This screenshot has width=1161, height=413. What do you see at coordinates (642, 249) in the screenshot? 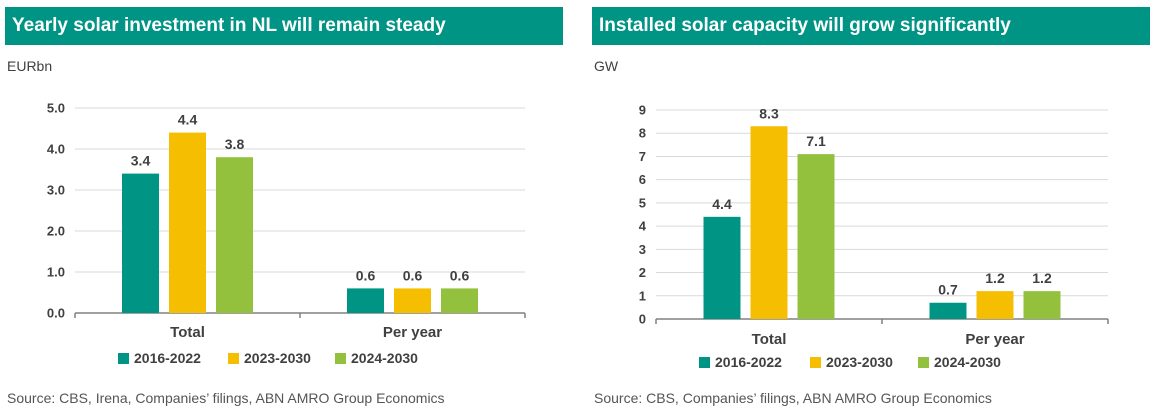
I see `y-tick-label: 3` at bounding box center [642, 249].